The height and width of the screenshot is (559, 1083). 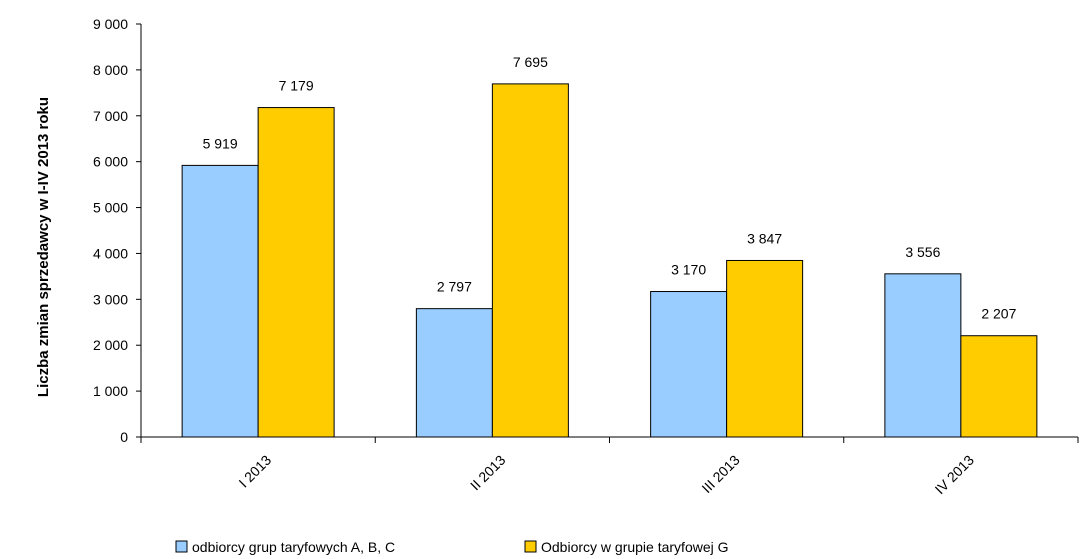 I want to click on y-tick-label: 0, so click(x=124, y=437).